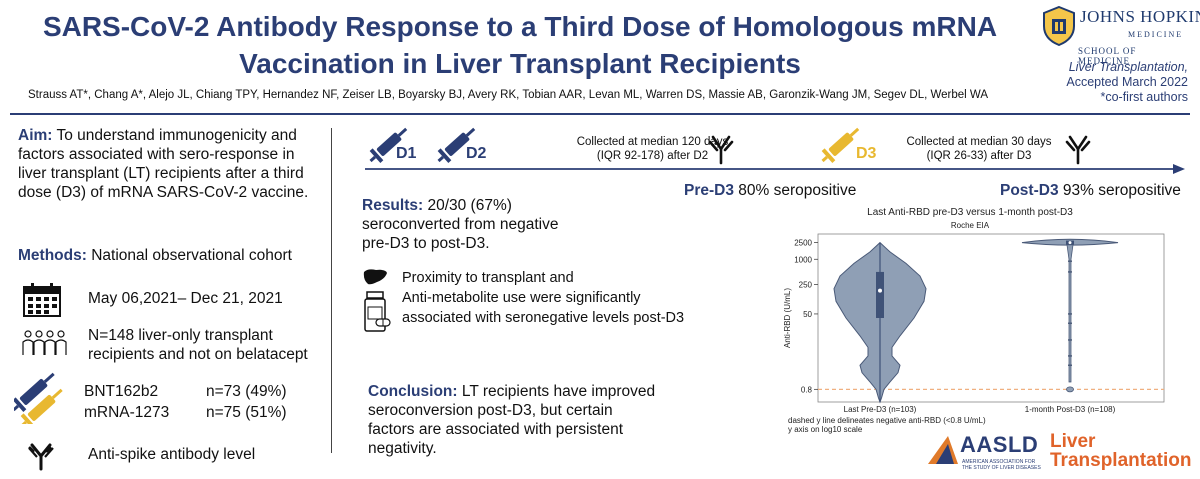  Describe the element at coordinates (807, 314) in the screenshot. I see `y-tick-label: 50` at that location.